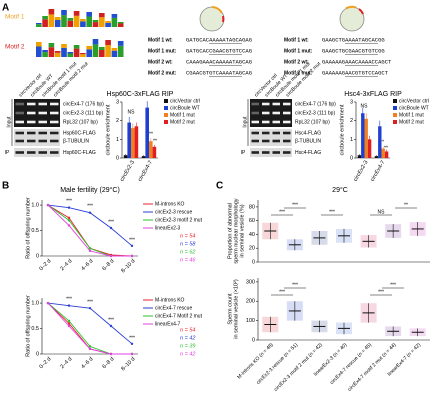 Image resolution: width=440 pixels, height=407 pixels. Describe the element at coordinates (340, 190) in the screenshot. I see `chart-title: 29°C` at that location.